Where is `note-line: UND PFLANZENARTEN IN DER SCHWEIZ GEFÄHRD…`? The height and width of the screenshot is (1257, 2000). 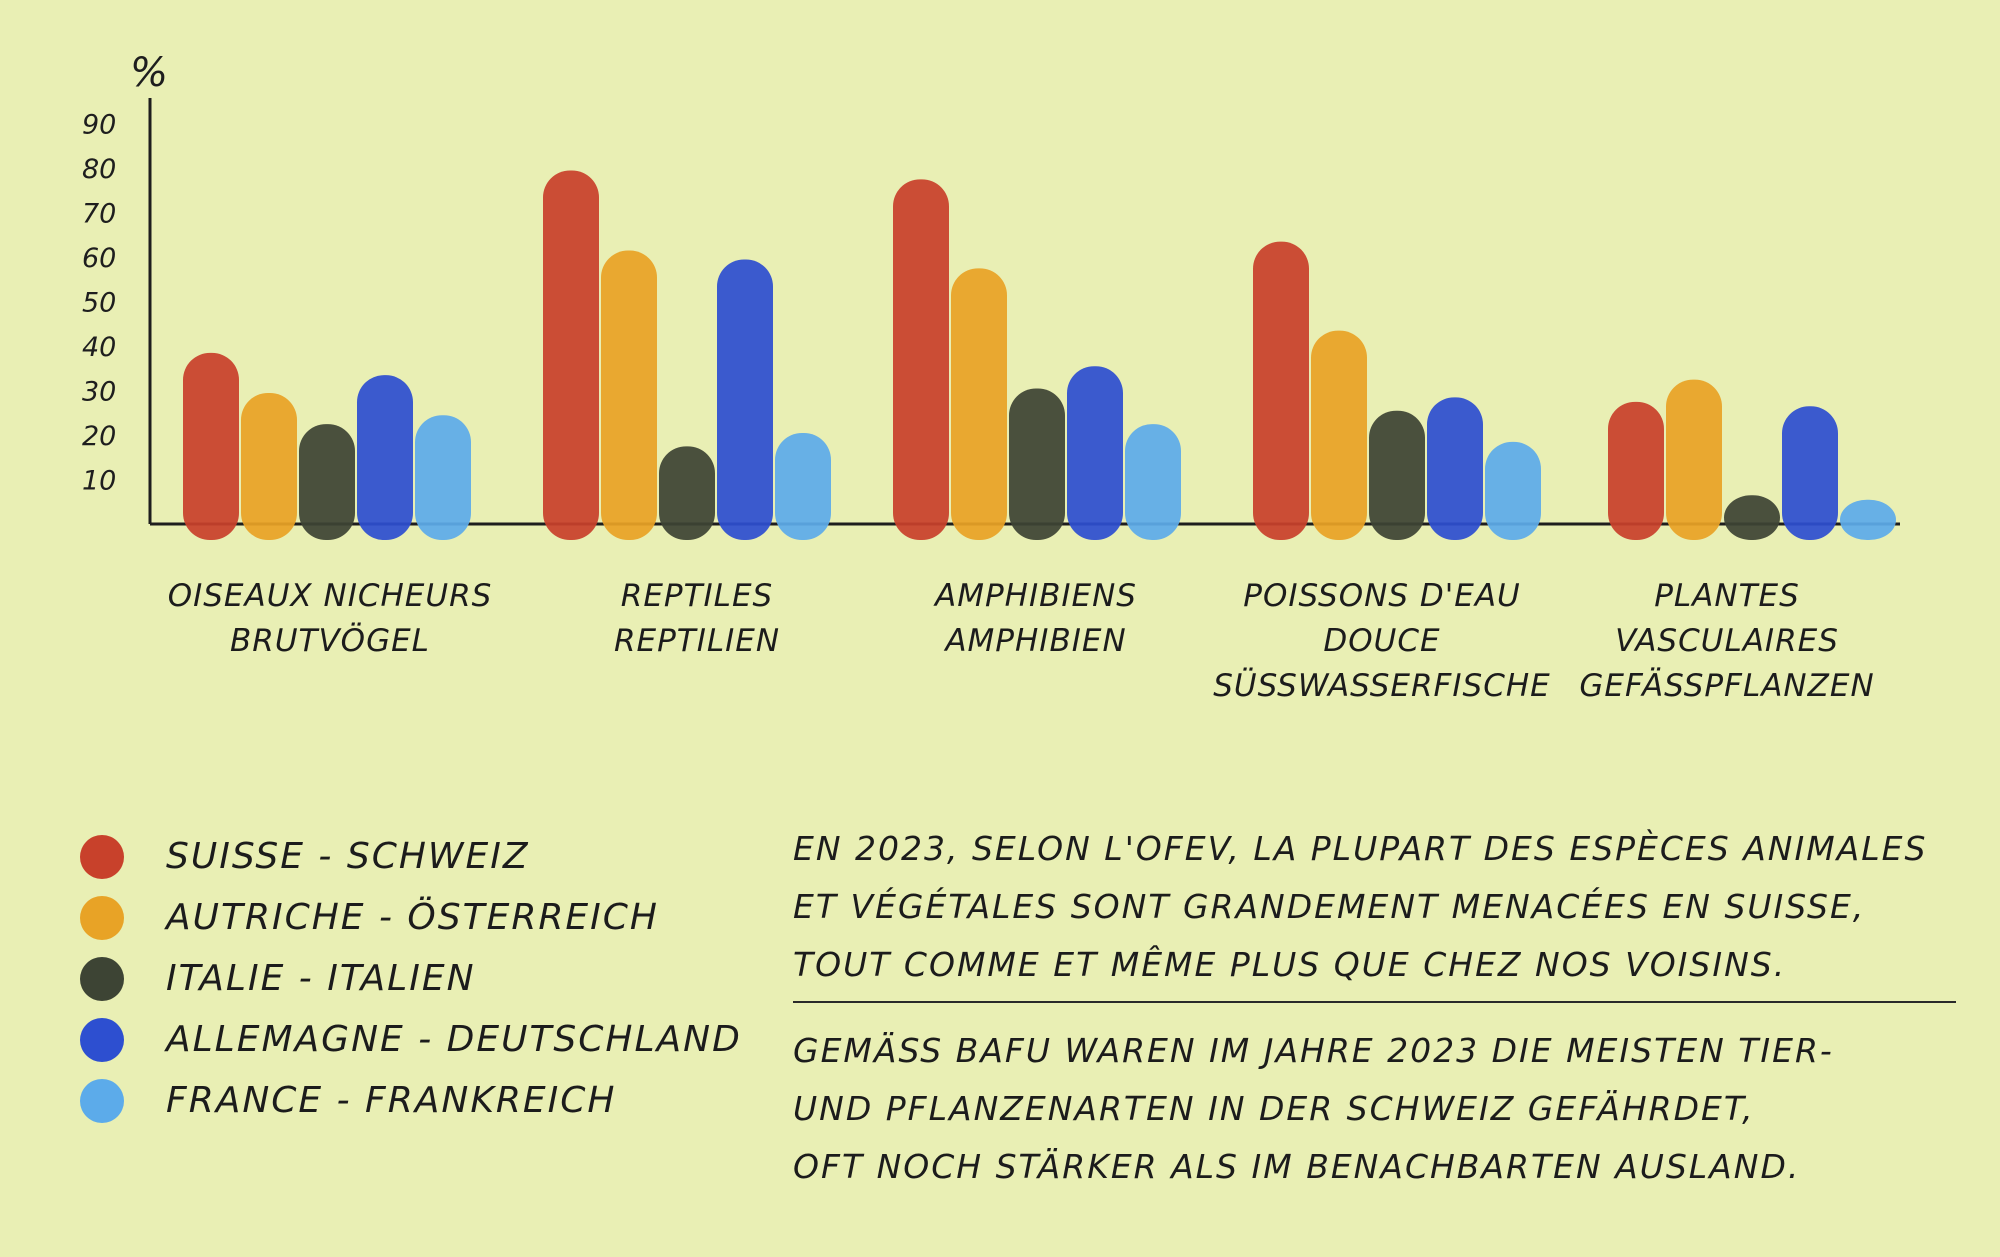 note-line: UND PFLANZENARTEN IN DER SCHWEIZ GEFÄHRD… is located at coordinates (1274, 1108).